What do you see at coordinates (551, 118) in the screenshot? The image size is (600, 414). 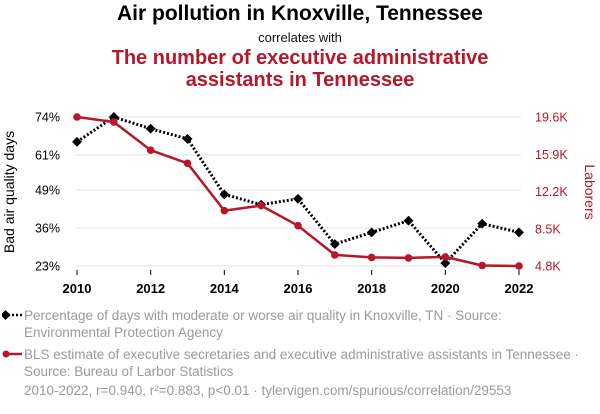 I see `right-tick-label: 19.6K` at bounding box center [551, 118].